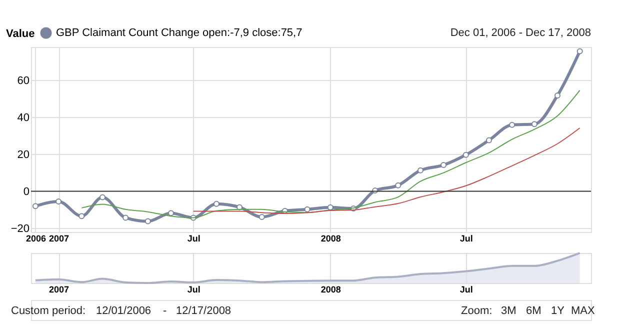 This screenshot has width=625, height=335. I want to click on text: Custom period:, so click(48, 311).